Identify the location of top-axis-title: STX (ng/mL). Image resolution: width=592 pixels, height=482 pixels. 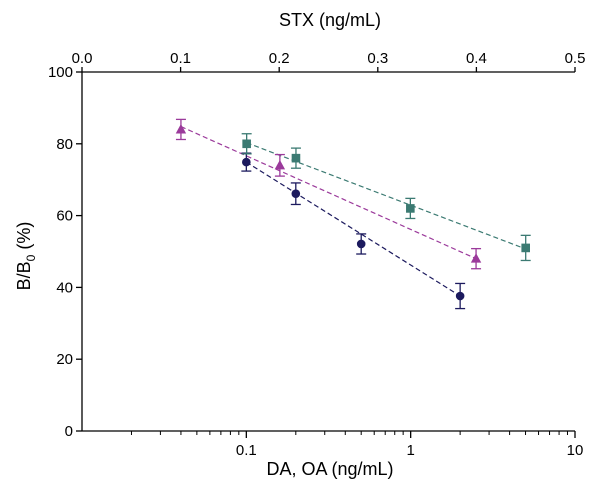
(330, 20).